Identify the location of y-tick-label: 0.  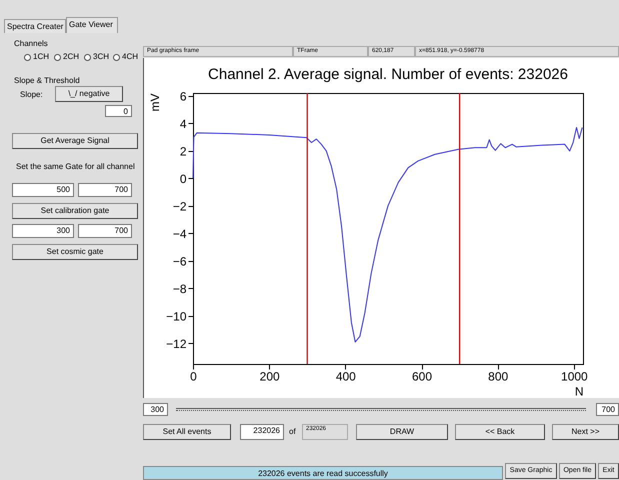
(183, 179).